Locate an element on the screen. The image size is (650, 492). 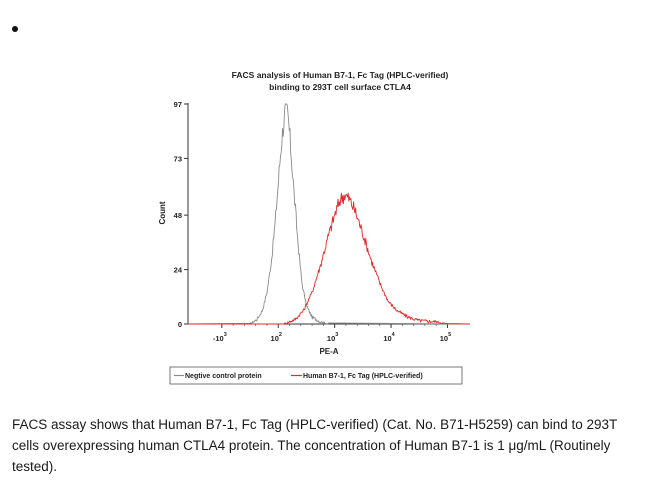
x-tick-label: 10³ is located at coordinates (332, 337).